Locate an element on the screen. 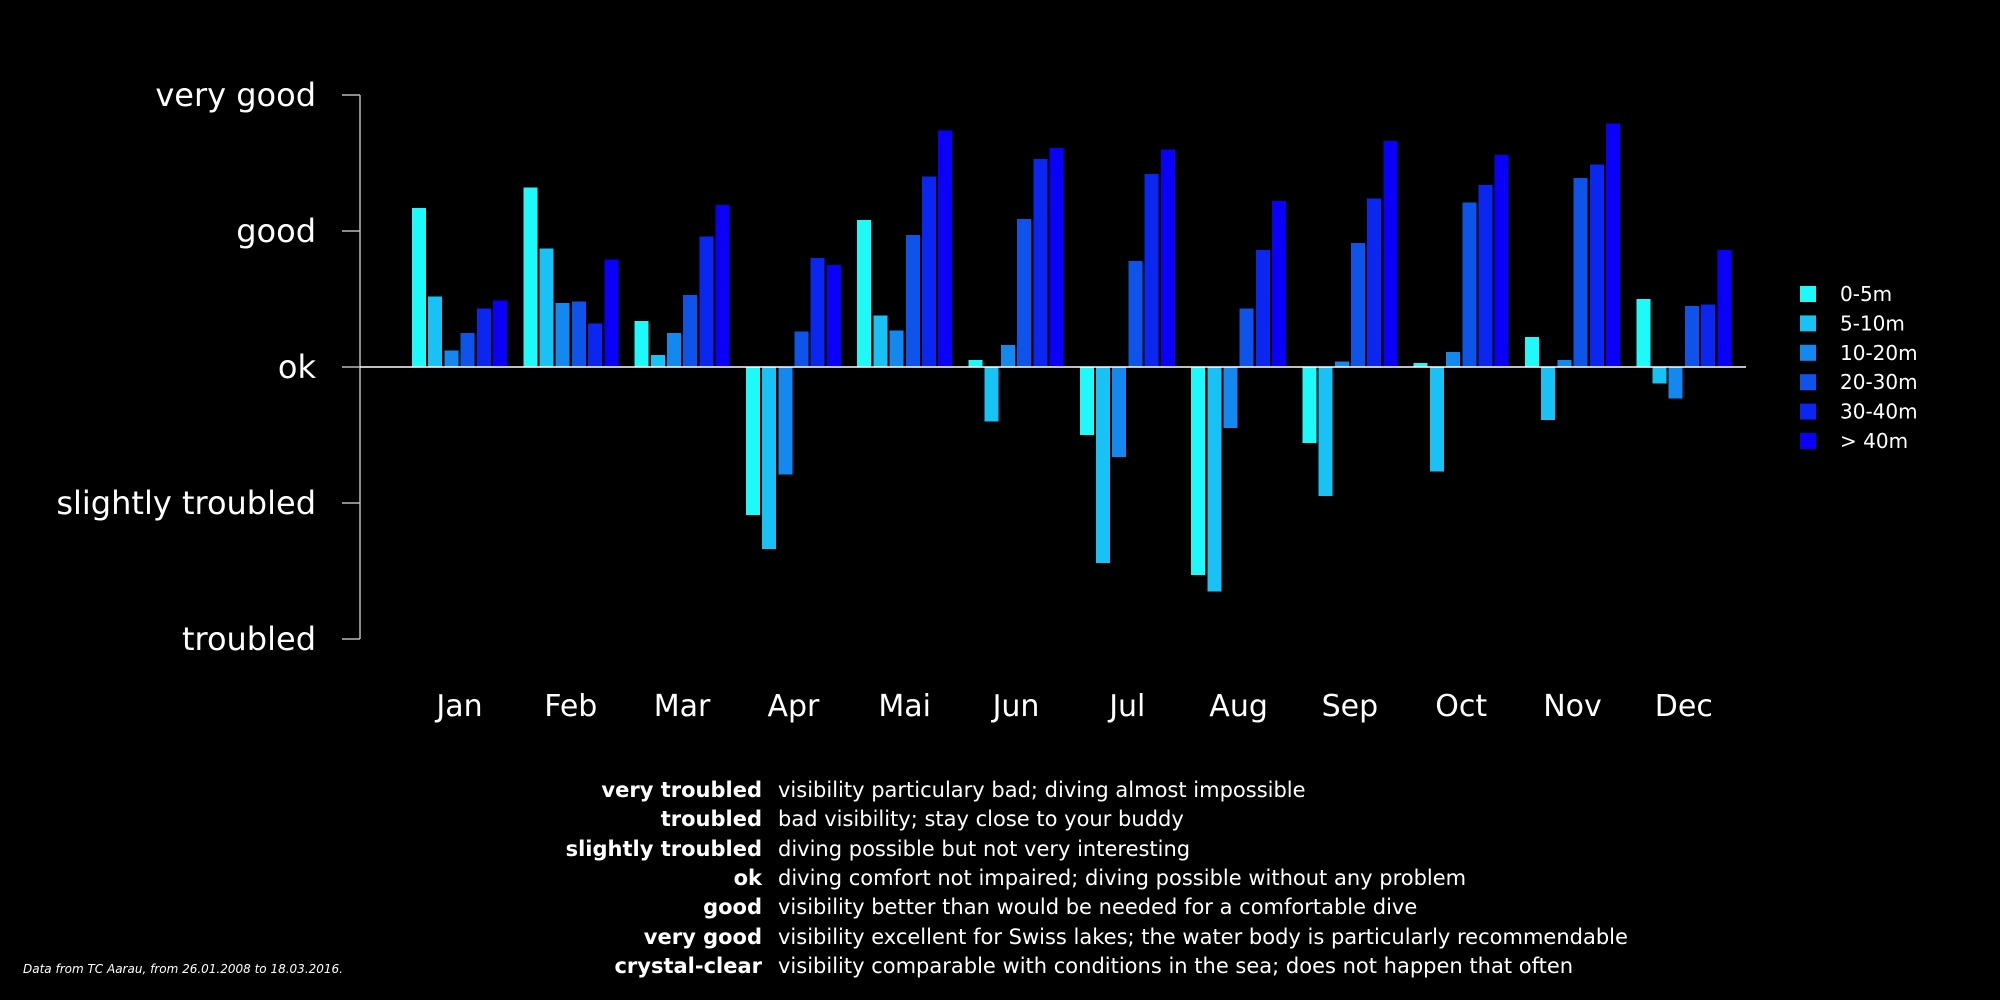 The image size is (2000, 1000). y-tick-label: slightly troubled is located at coordinates (186, 503).